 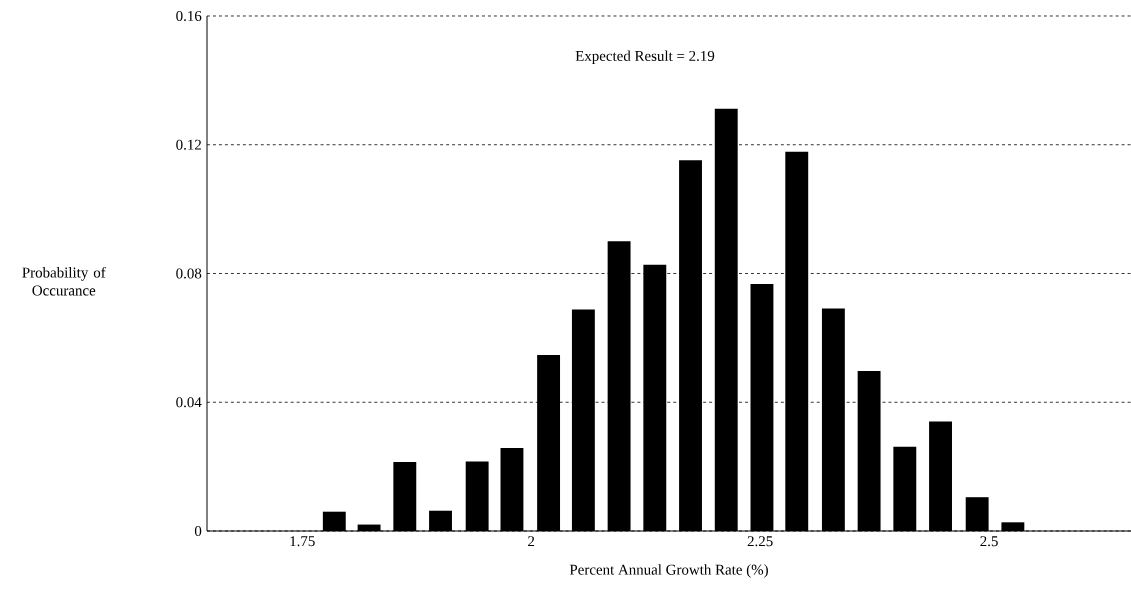 I want to click on x-tick-label: 2.5, so click(x=989, y=541).